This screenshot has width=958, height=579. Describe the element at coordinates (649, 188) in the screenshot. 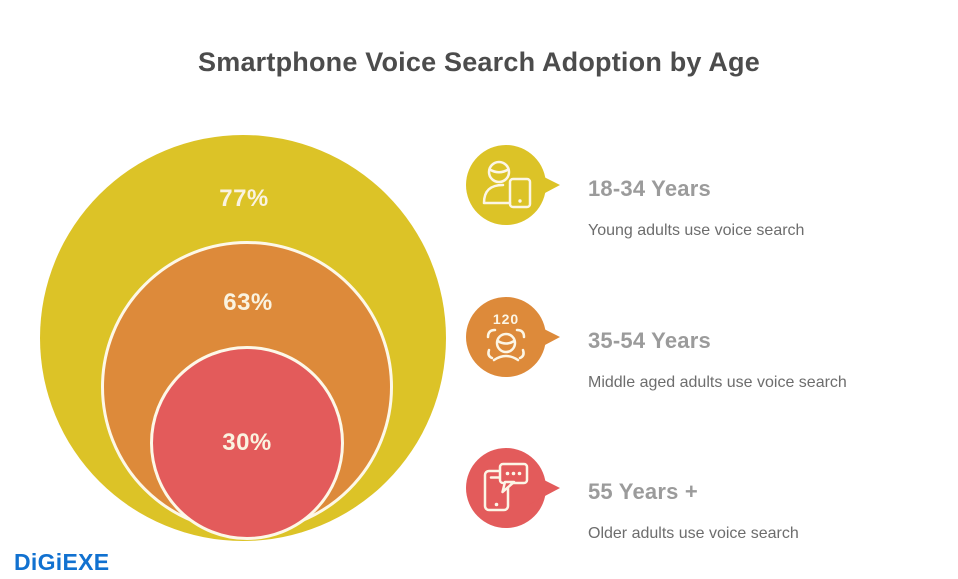

I see `legend-heading: 18-34 Years` at that location.